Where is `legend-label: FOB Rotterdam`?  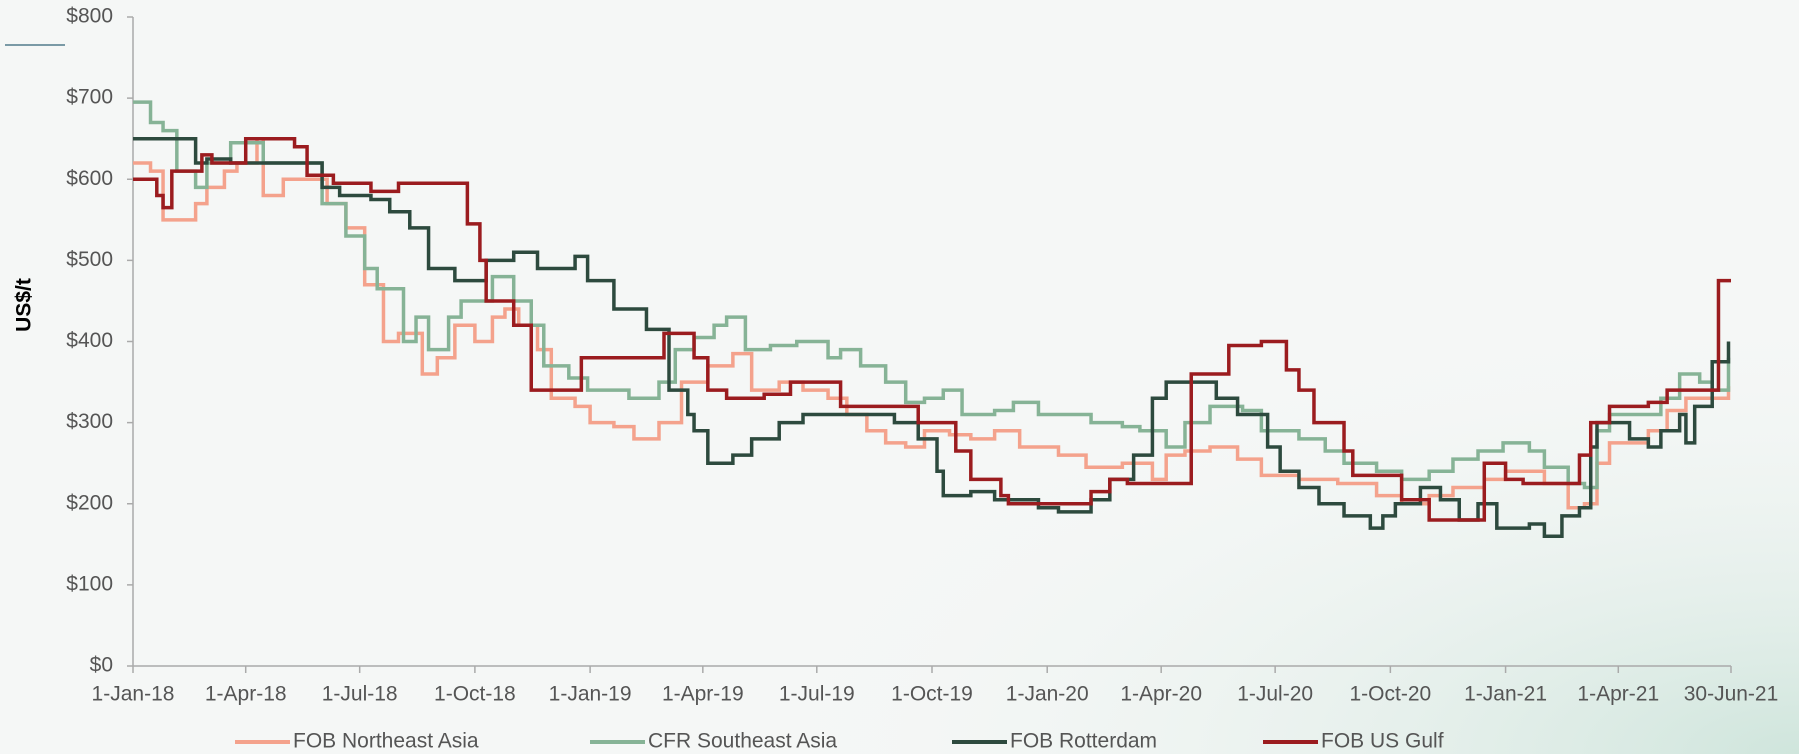
legend-label: FOB Rotterdam is located at coordinates (1083, 741).